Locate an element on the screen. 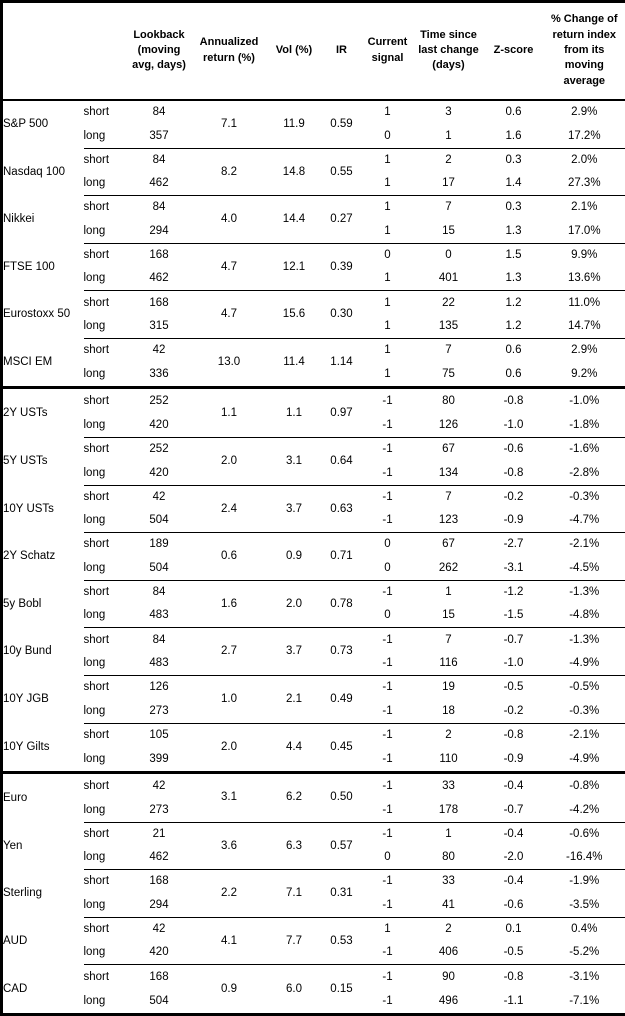 Image resolution: width=625 pixels, height=1016 pixels. asset-row-short: 10Y JGB short 126 1.0 2.1 0.49 -1 19 -0.5 -0.5% is located at coordinates (313, 699).